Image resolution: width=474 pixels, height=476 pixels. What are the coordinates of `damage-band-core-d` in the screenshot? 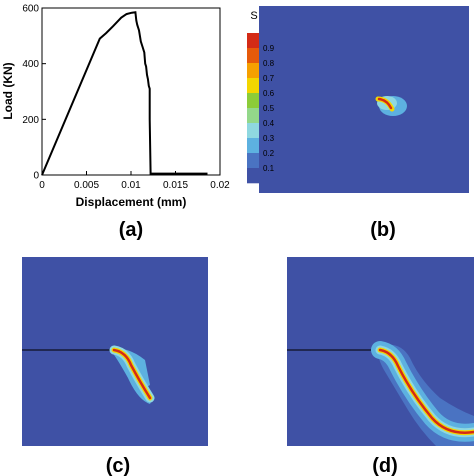 It's located at (426, 391).